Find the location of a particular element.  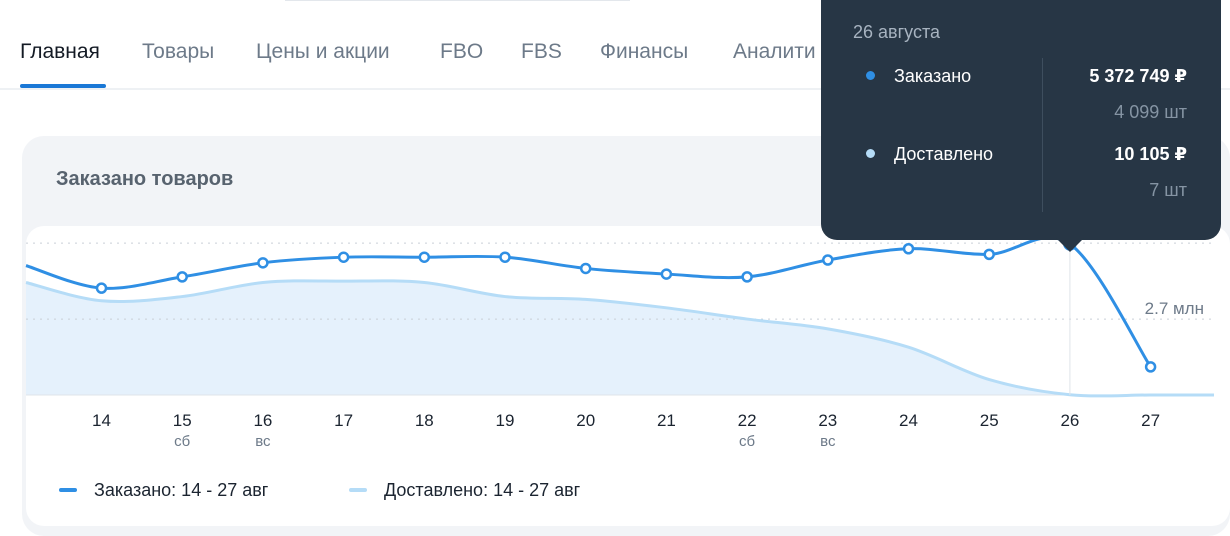

x-tick-label-25: 25 is located at coordinates (989, 420).